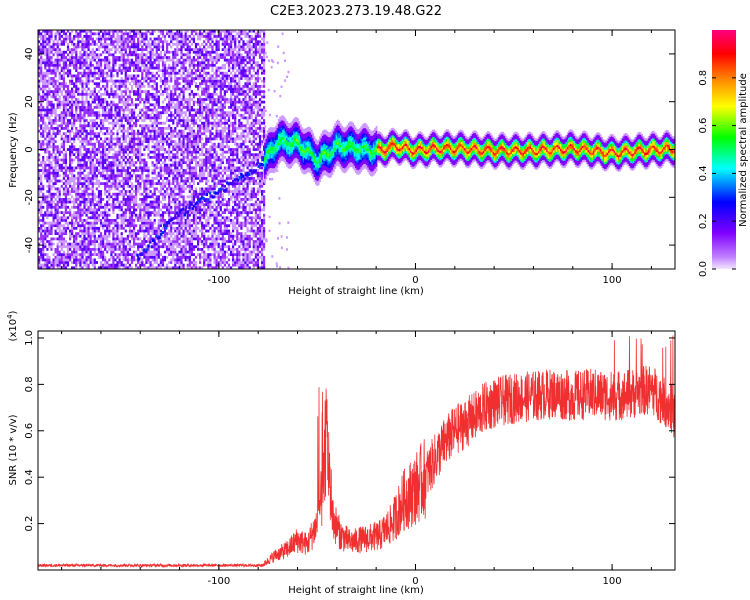  What do you see at coordinates (724, 149) in the screenshot?
I see `colorbar-gradient` at bounding box center [724, 149].